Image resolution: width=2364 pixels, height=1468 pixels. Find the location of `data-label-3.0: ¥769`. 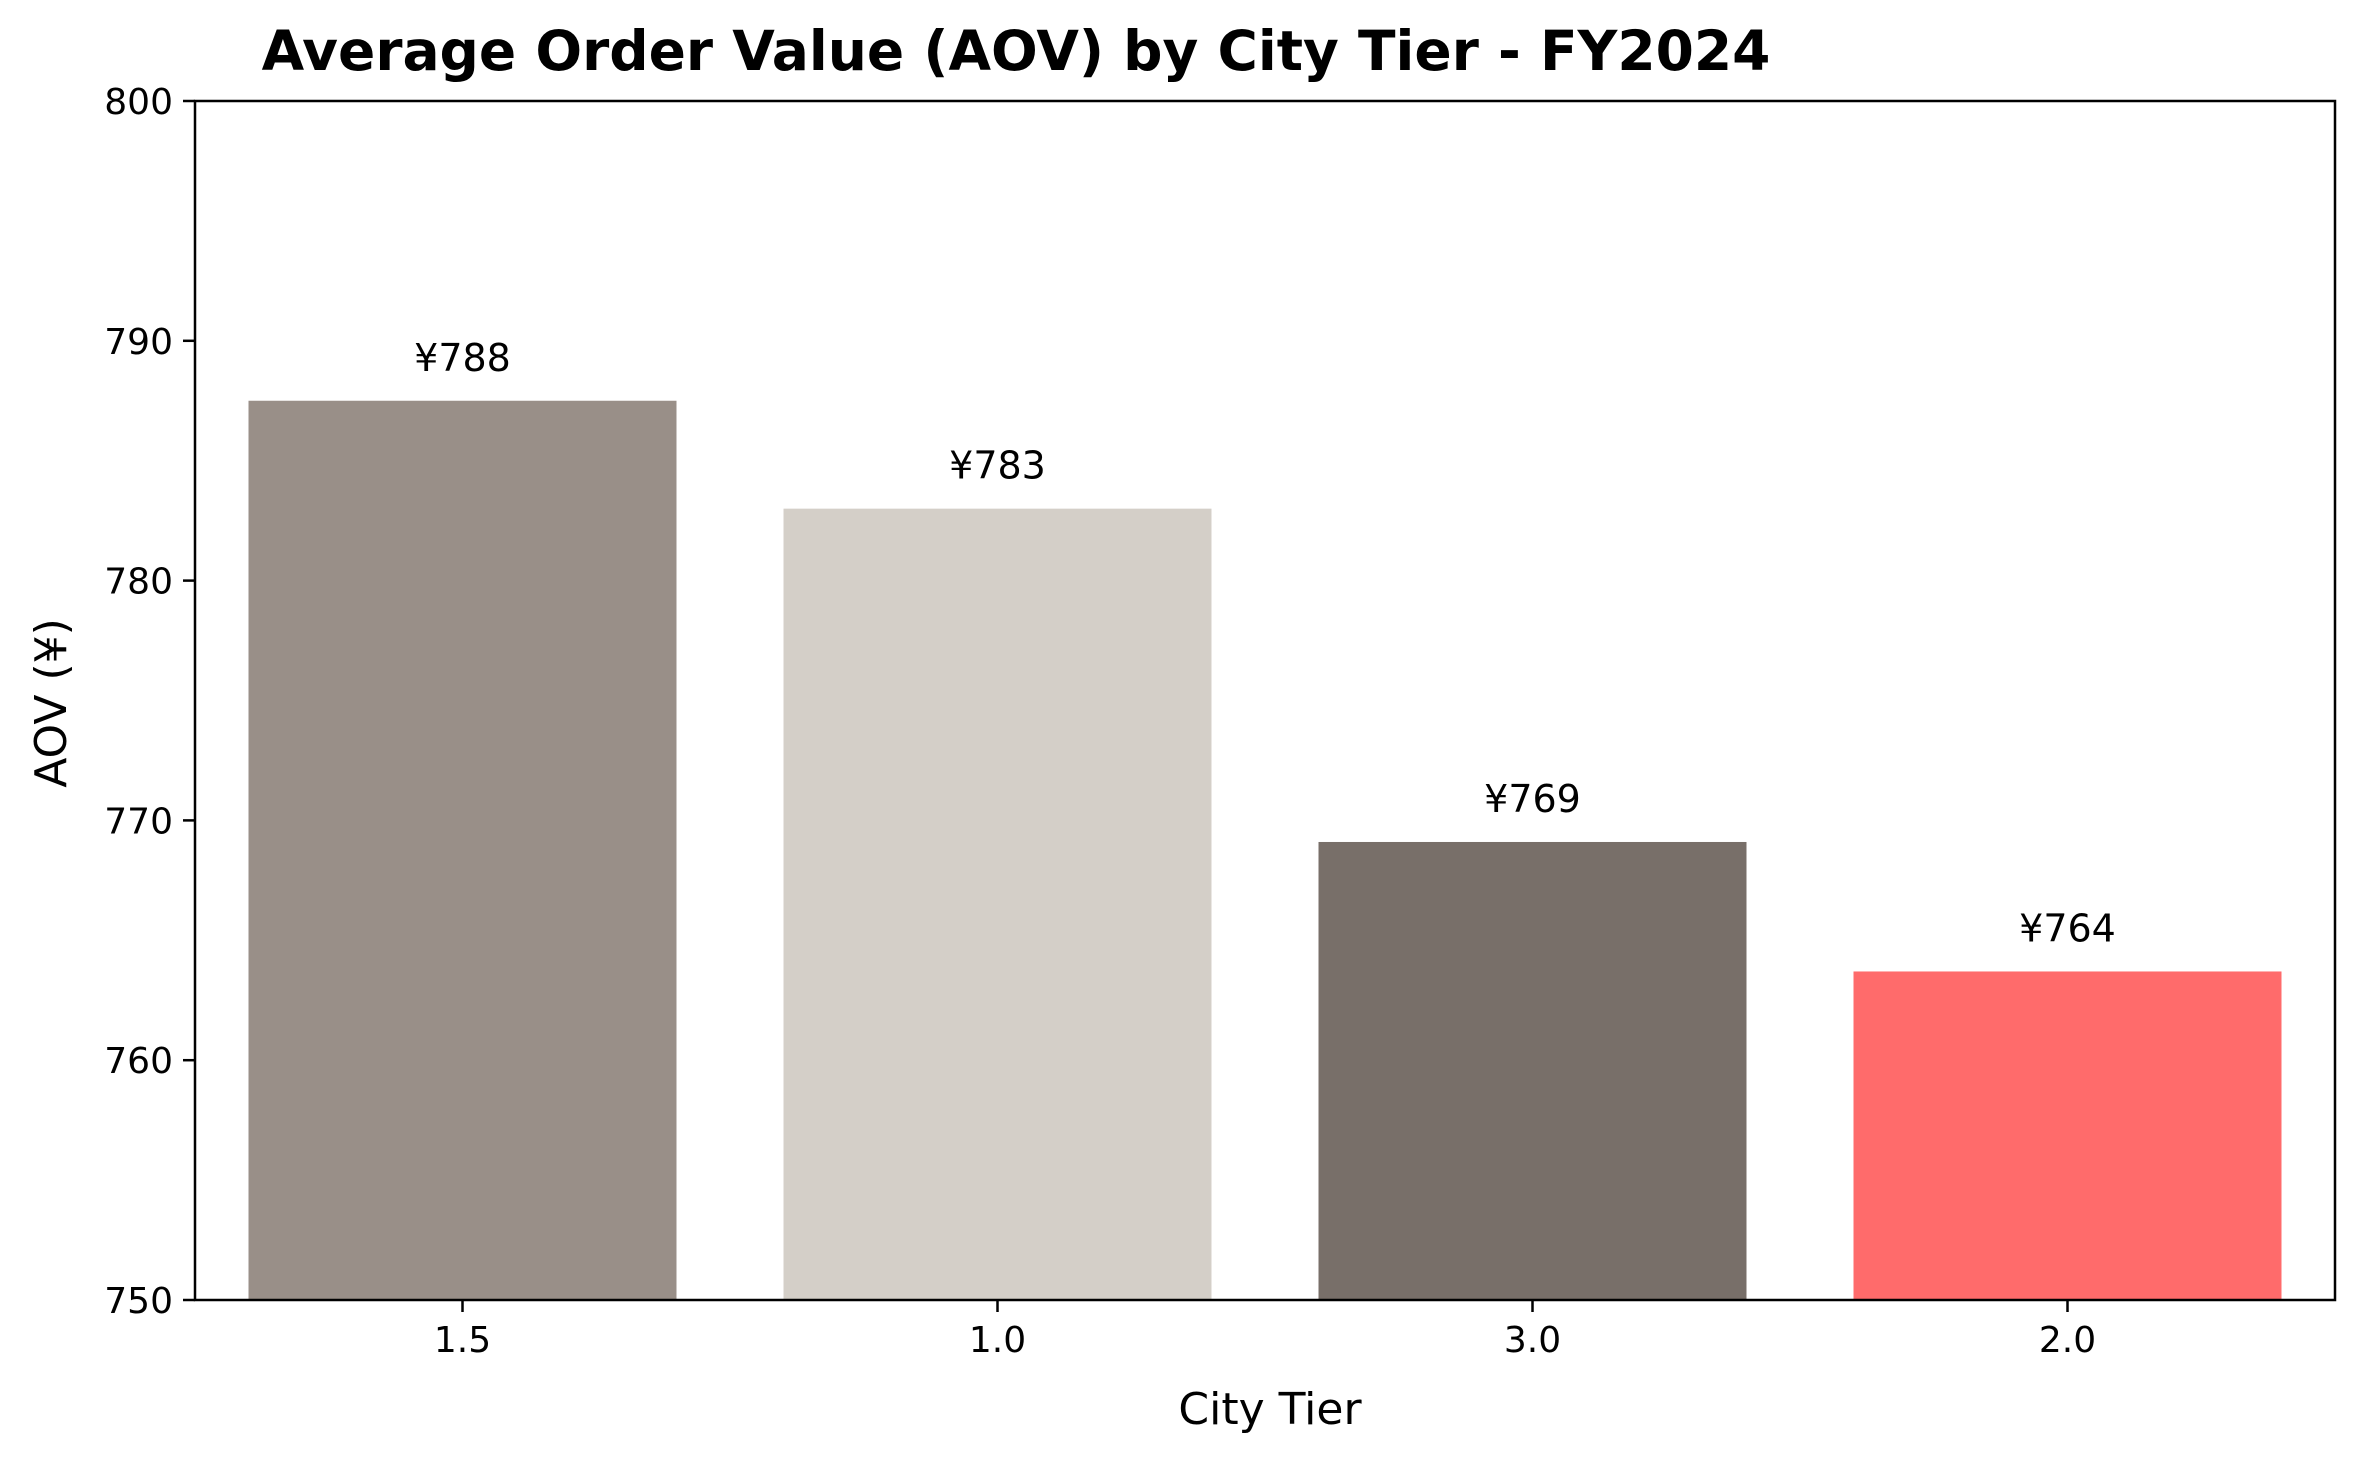

data-label-3.0: ¥769 is located at coordinates (1532, 799).